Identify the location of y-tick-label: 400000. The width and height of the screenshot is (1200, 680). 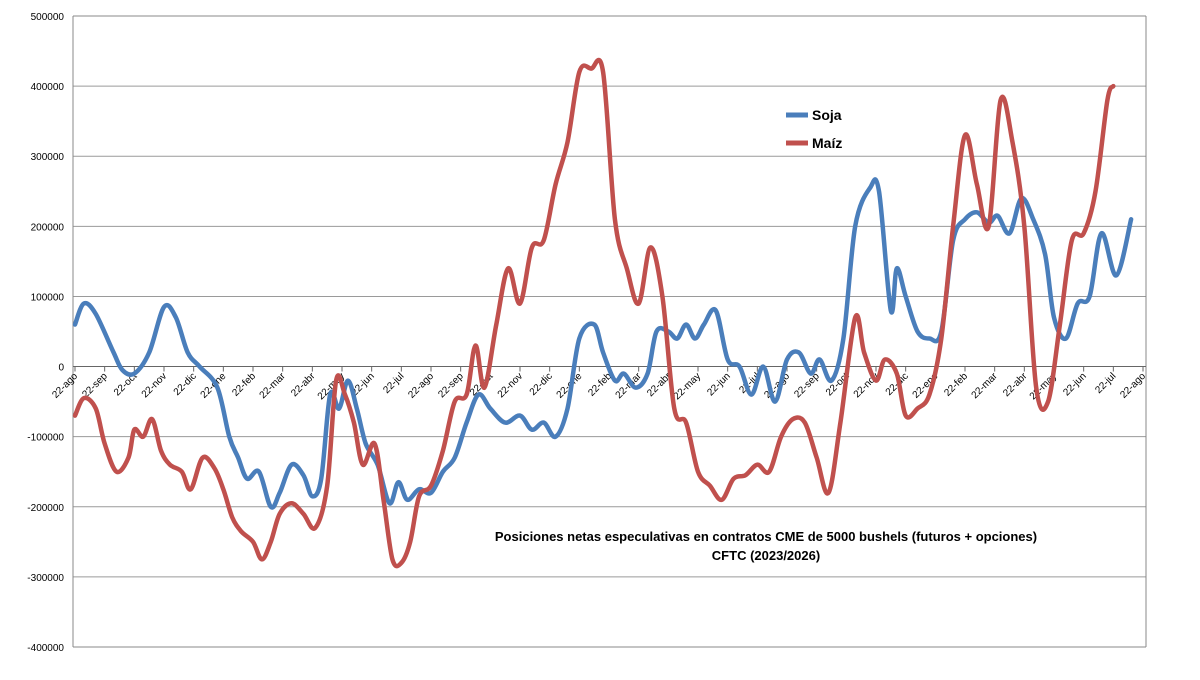
(48, 87).